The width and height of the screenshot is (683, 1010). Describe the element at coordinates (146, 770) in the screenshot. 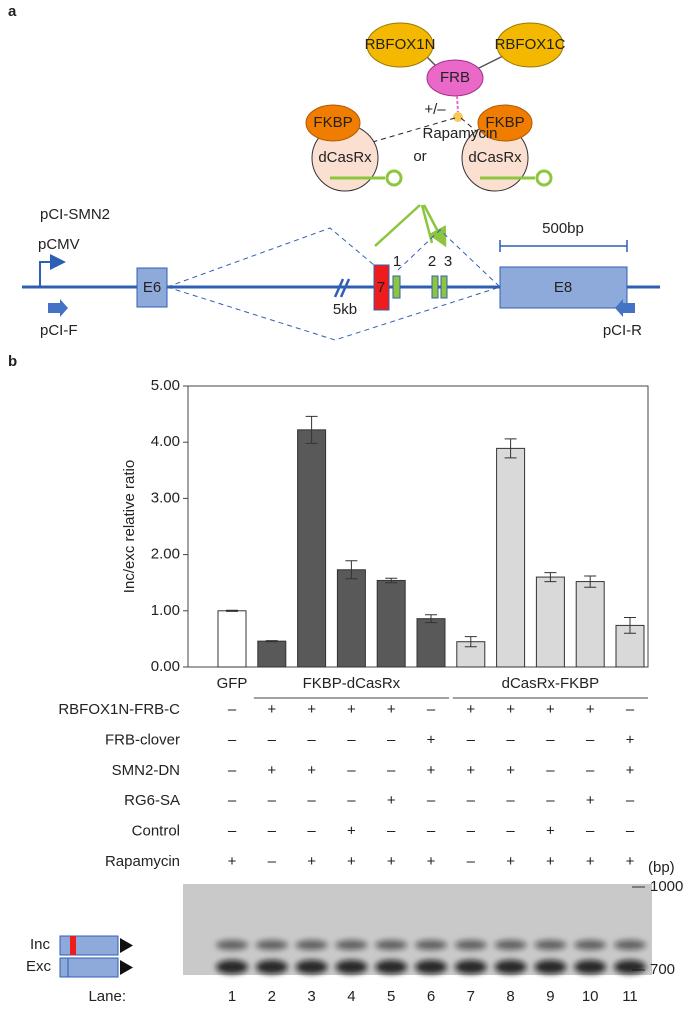

I see `row-label: SMN2-DN` at that location.